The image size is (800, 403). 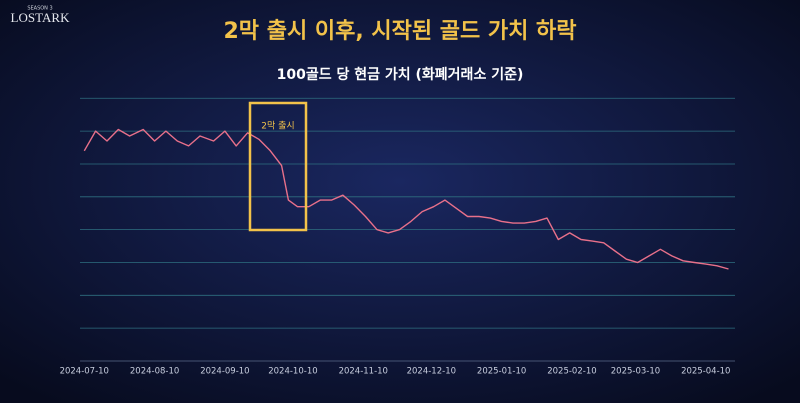 I want to click on chart-title: 2막 출시 이후, 시작된 골드 가치 하락, so click(x=400, y=31).